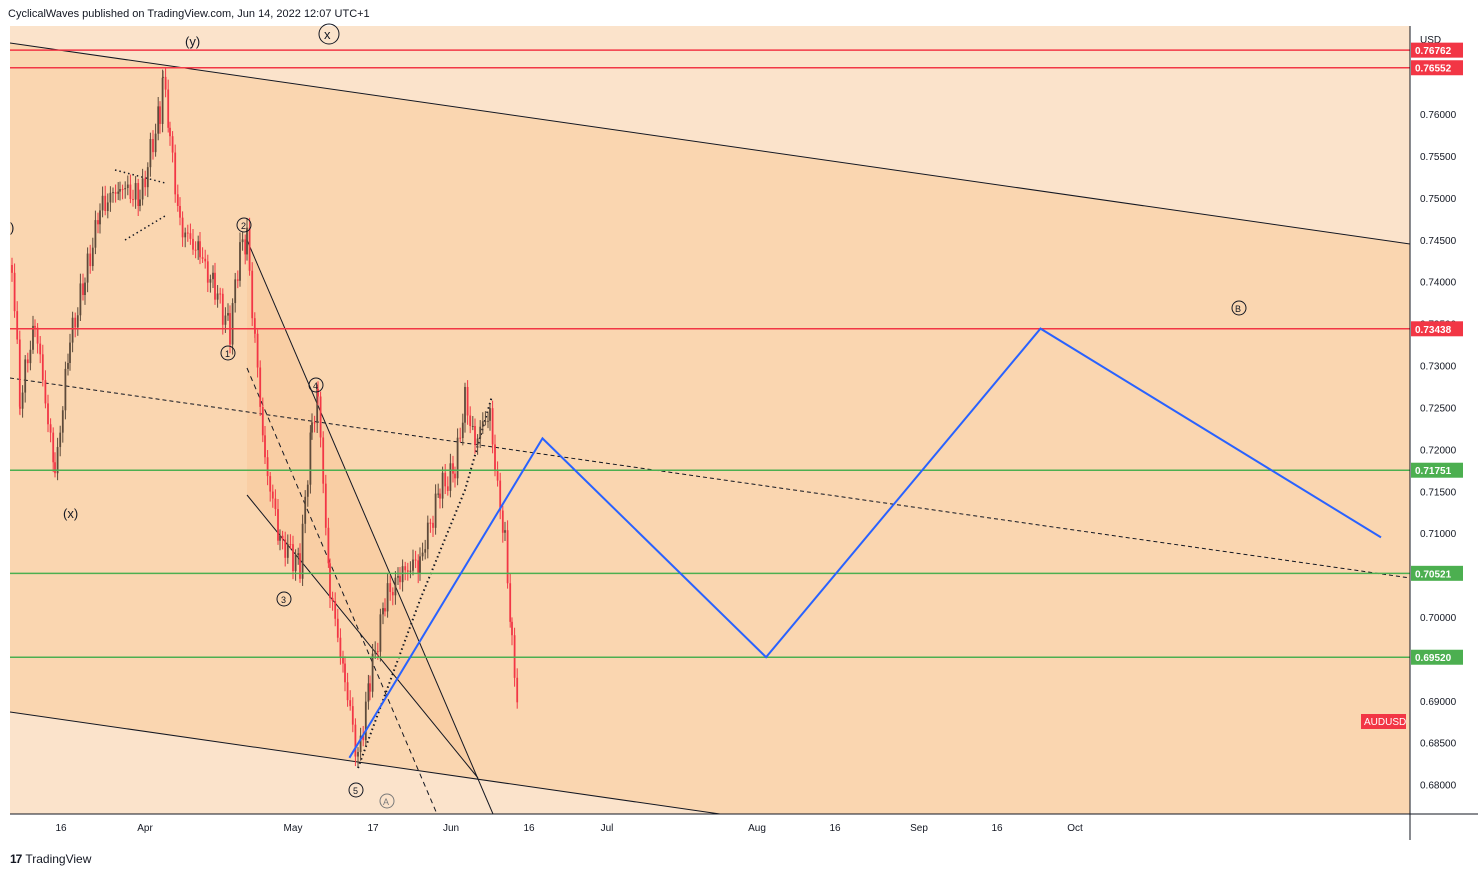 Image resolution: width=1478 pixels, height=877 pixels. What do you see at coordinates (451, 828) in the screenshot?
I see `x-tick-label: Jun` at bounding box center [451, 828].